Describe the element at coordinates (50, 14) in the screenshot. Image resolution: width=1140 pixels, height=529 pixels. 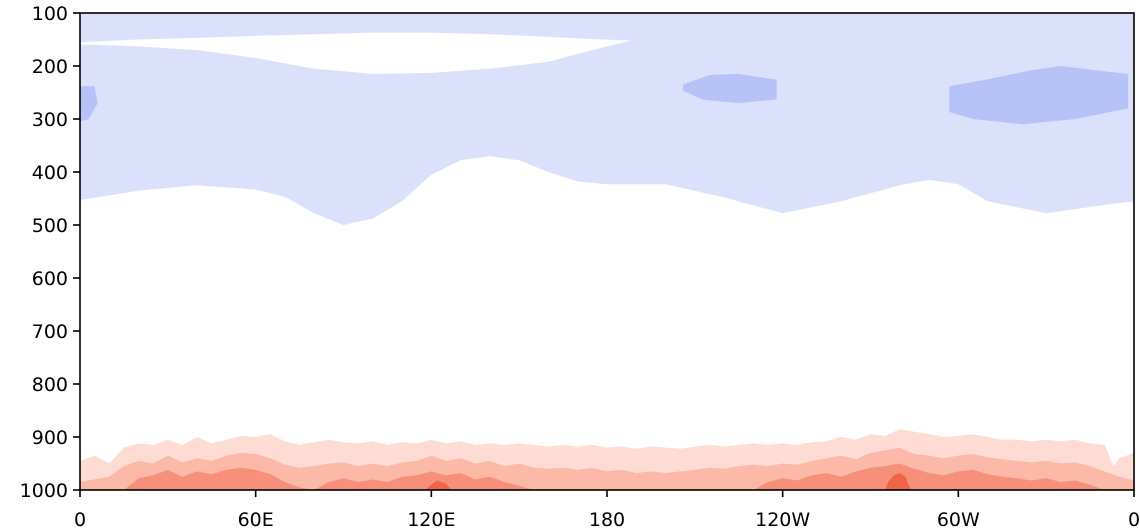
I see `y-tick-label: 100` at that location.